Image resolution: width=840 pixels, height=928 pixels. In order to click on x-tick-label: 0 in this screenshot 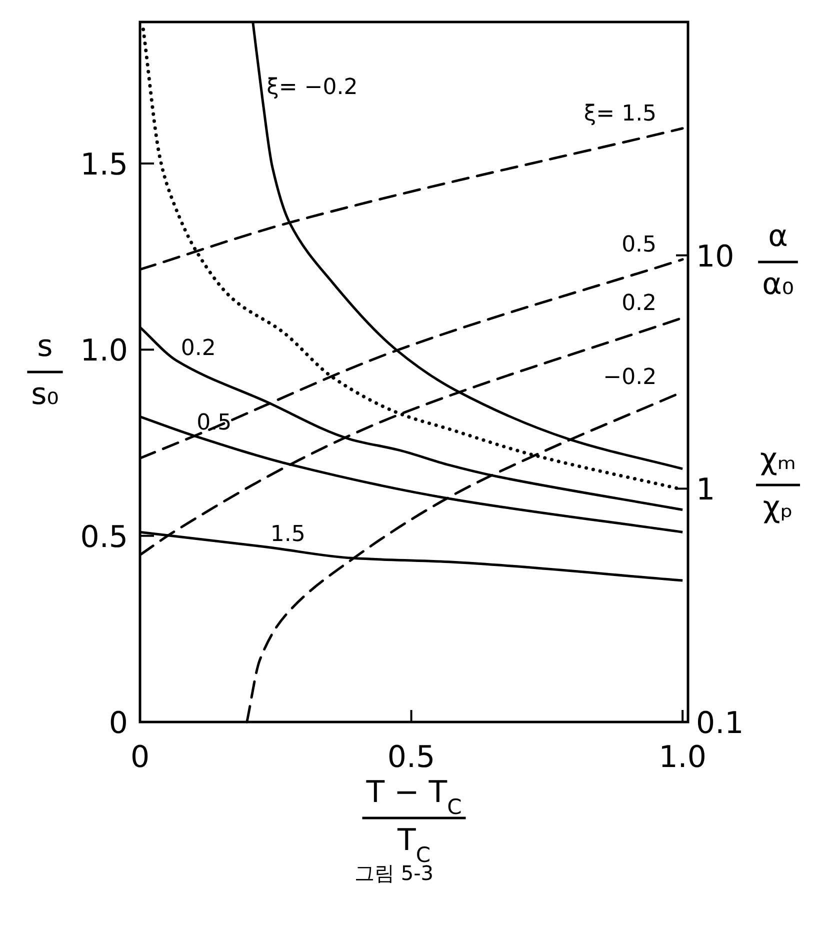, I will do `click(140, 757)`.